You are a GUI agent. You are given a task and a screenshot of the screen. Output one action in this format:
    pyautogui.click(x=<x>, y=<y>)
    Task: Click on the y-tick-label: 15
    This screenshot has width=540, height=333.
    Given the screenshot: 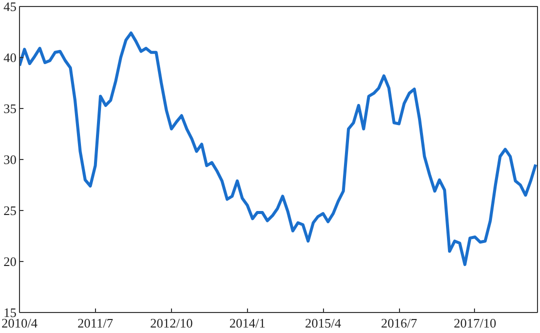 What is the action you would take?
    pyautogui.click(x=10, y=312)
    